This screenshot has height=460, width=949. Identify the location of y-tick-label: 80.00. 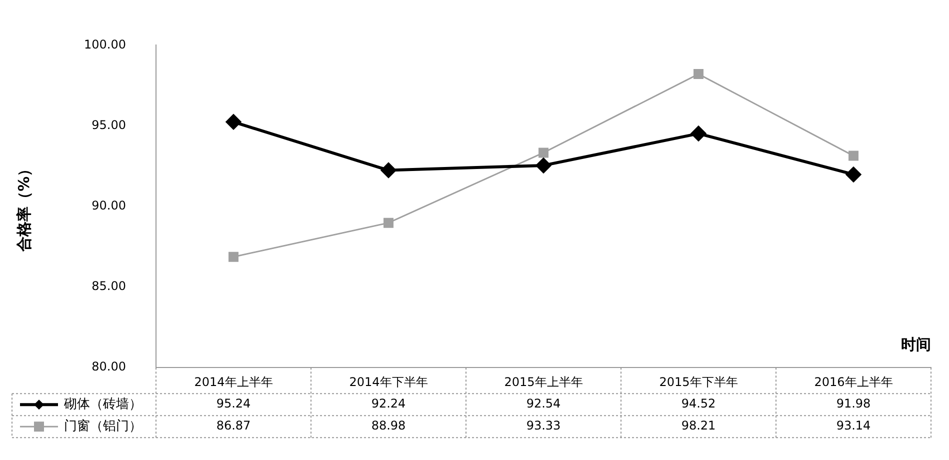
(109, 367).